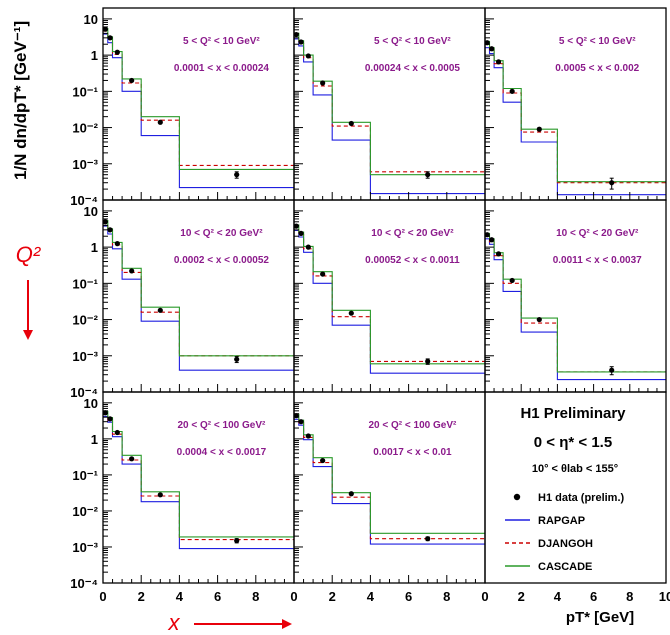 The width and height of the screenshot is (670, 635). What do you see at coordinates (28, 254) in the screenshot?
I see `q2-arrow-label: Q²` at bounding box center [28, 254].